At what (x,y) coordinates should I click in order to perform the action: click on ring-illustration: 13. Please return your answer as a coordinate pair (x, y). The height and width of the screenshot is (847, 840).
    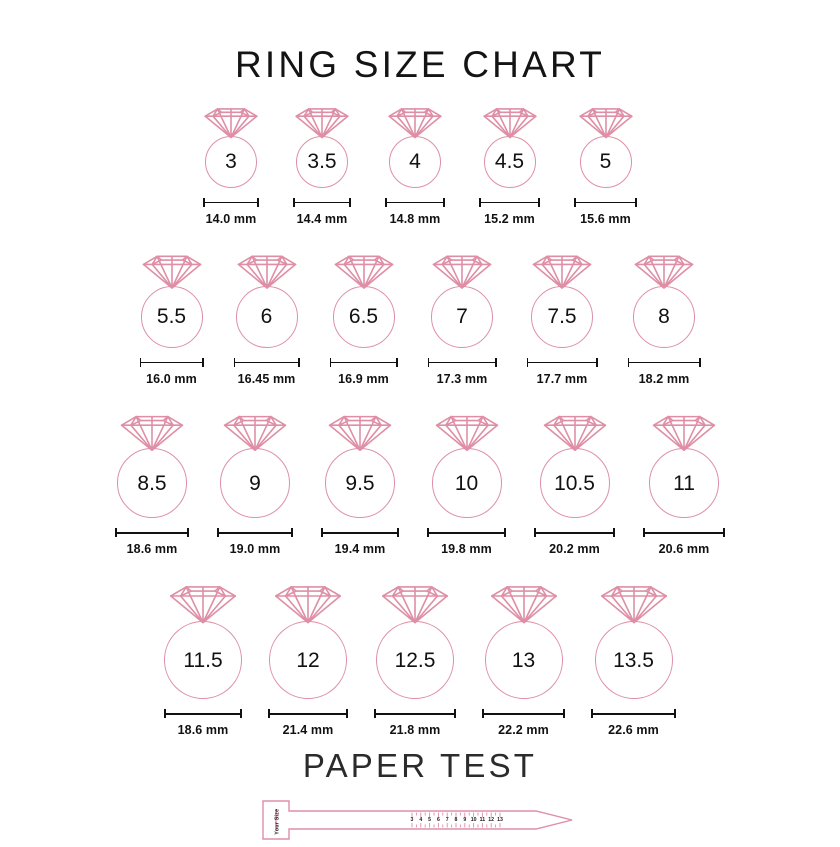
    Looking at the image, I should click on (523, 641).